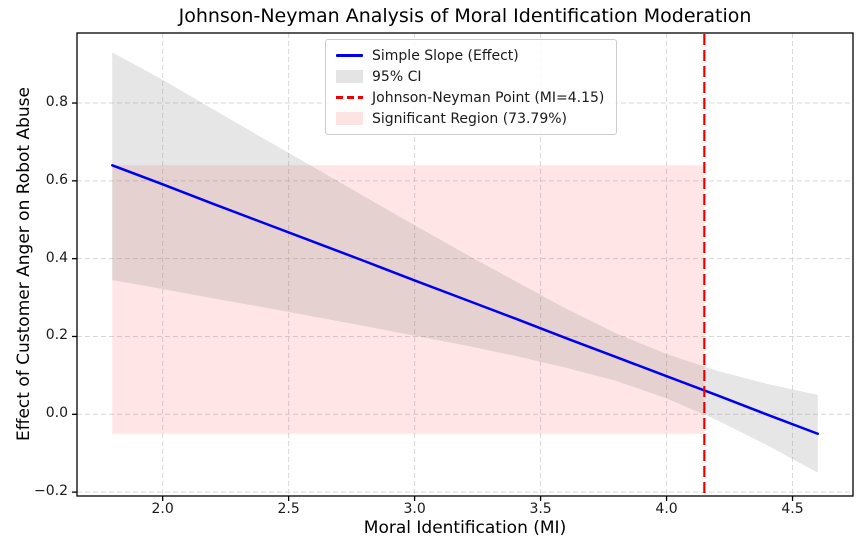 The height and width of the screenshot is (552, 861). Describe the element at coordinates (470, 76) in the screenshot. I see `legend-item: 95% CI` at that location.